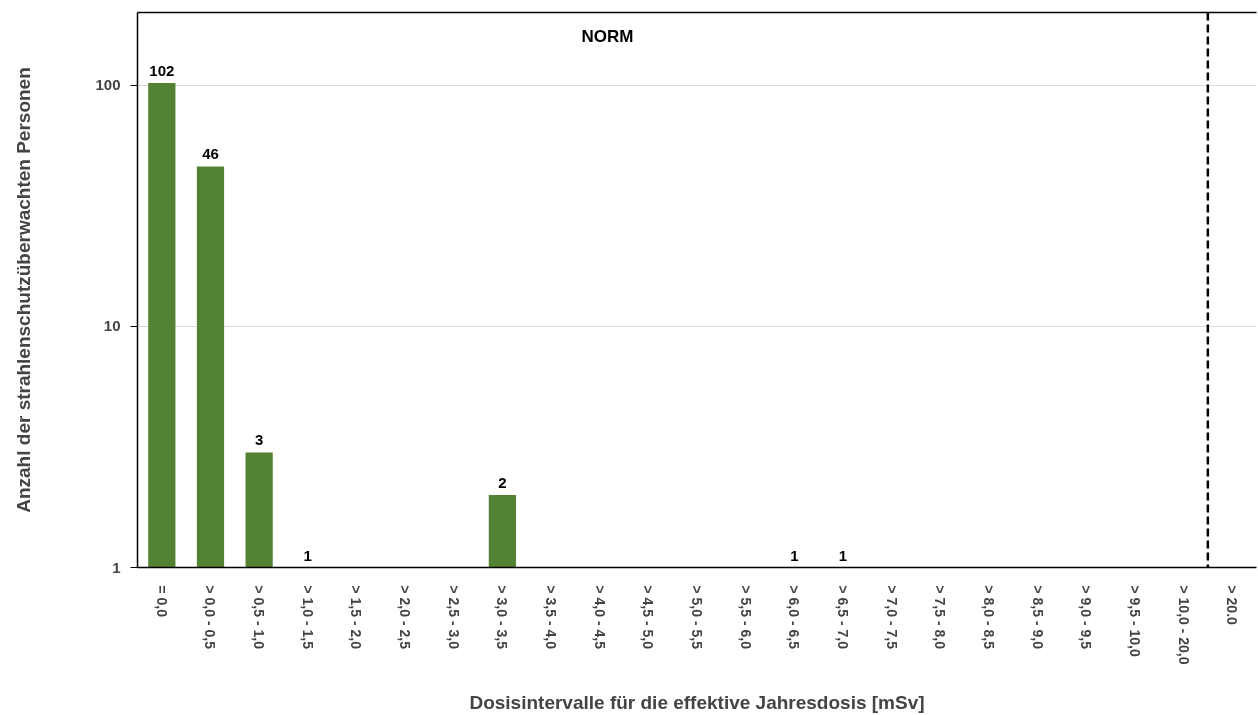 This screenshot has width=1258, height=715. Describe the element at coordinates (1183, 625) in the screenshot. I see `x-tick-label: > 10,0 - 20,0` at that location.